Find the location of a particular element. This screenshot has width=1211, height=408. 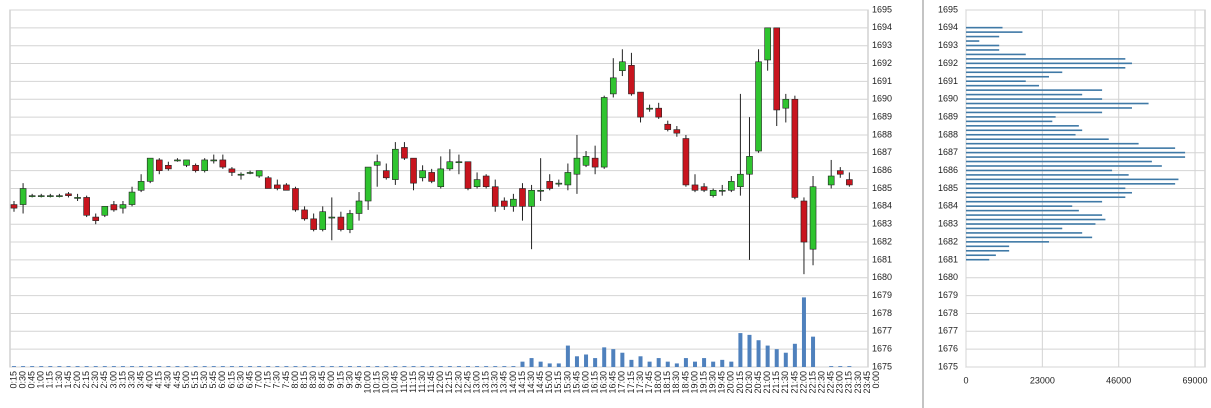

x-tick-label: 14:00 is located at coordinates (513, 382).